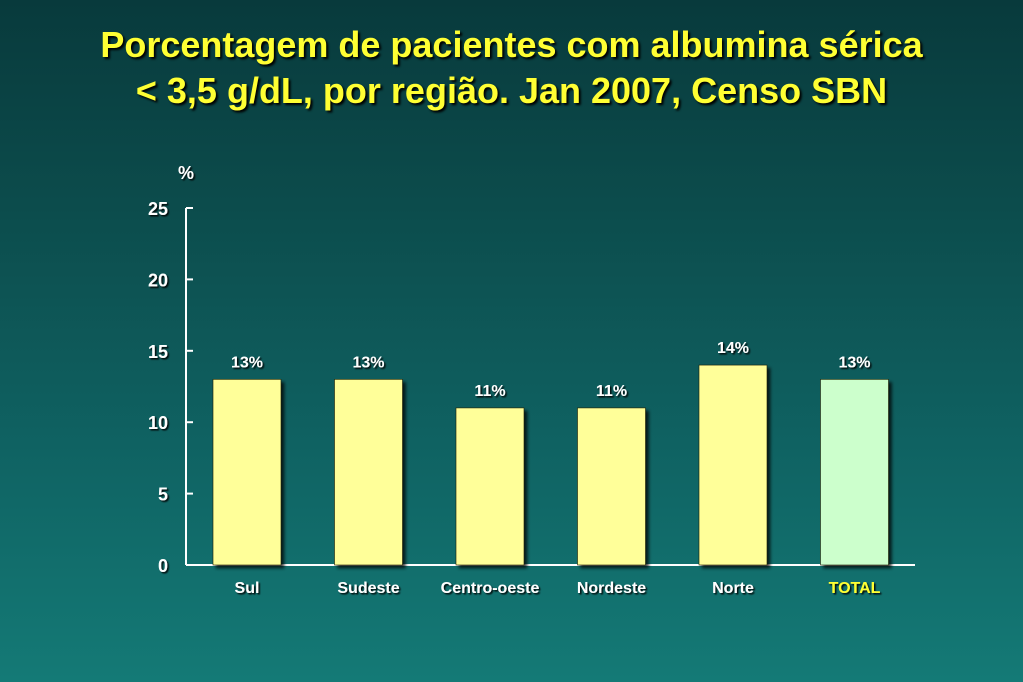 The image size is (1023, 682). Describe the element at coordinates (163, 566) in the screenshot. I see `y-tick-label: 0` at that location.